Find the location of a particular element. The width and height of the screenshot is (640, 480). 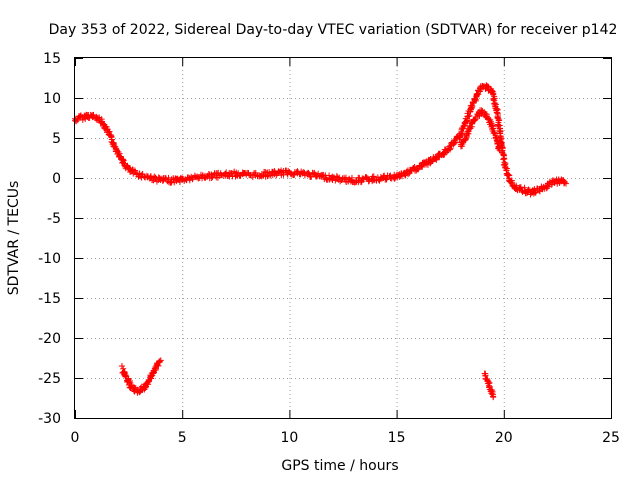

y-tick-label: 15 is located at coordinates (52, 59).